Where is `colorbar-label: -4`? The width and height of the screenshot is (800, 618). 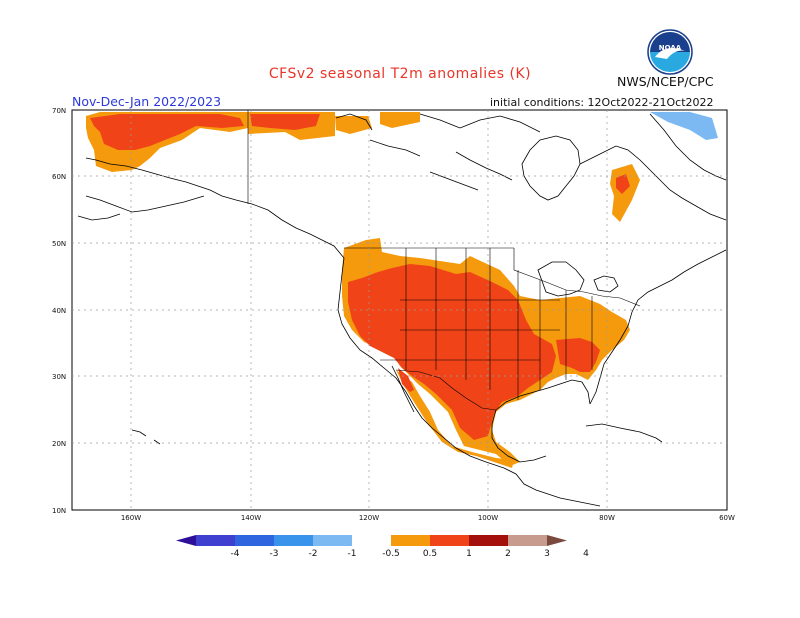
colorbar-label: -4 is located at coordinates (235, 554).